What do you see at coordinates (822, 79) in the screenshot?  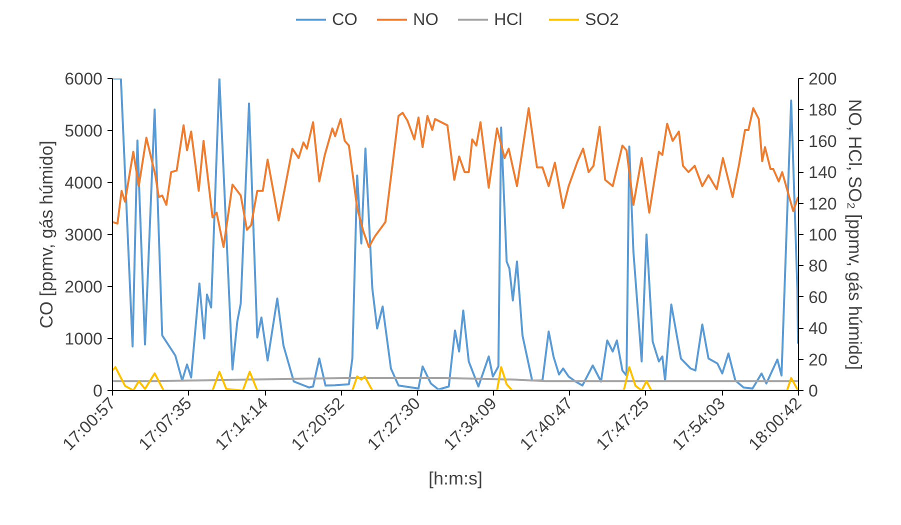 I see `y2-tick-label: 200` at bounding box center [822, 79].